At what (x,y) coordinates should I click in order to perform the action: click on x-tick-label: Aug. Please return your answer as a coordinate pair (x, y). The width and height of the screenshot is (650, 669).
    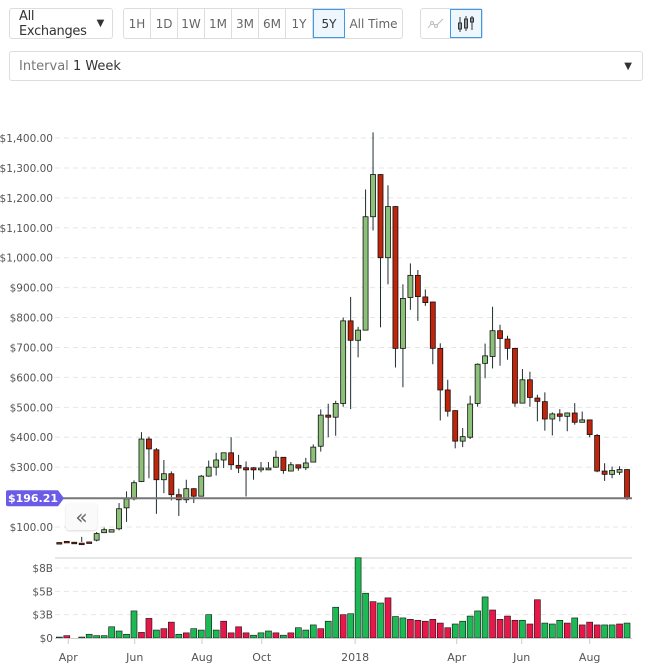
    Looking at the image, I should click on (589, 657).